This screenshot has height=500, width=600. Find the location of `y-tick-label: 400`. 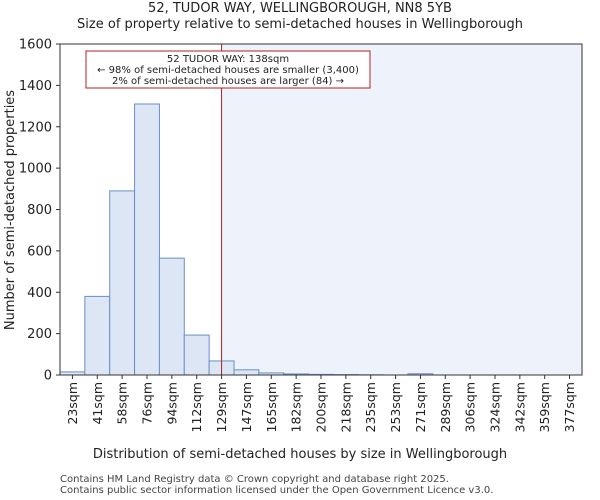

y-tick-label: 400 is located at coordinates (39, 293).